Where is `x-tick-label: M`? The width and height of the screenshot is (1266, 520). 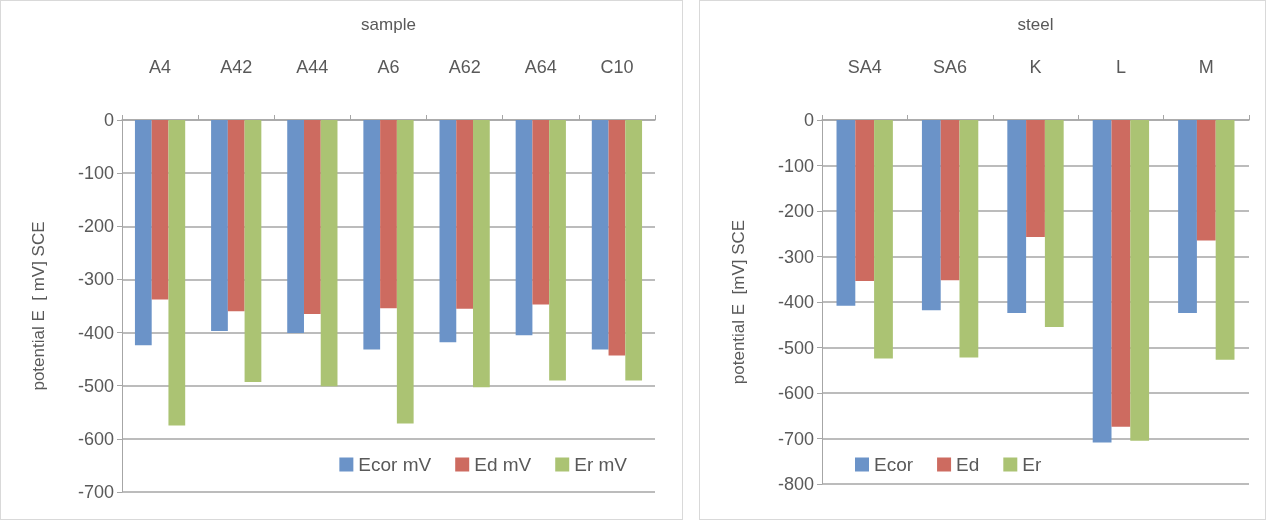 x-tick-label: M is located at coordinates (1206, 67).